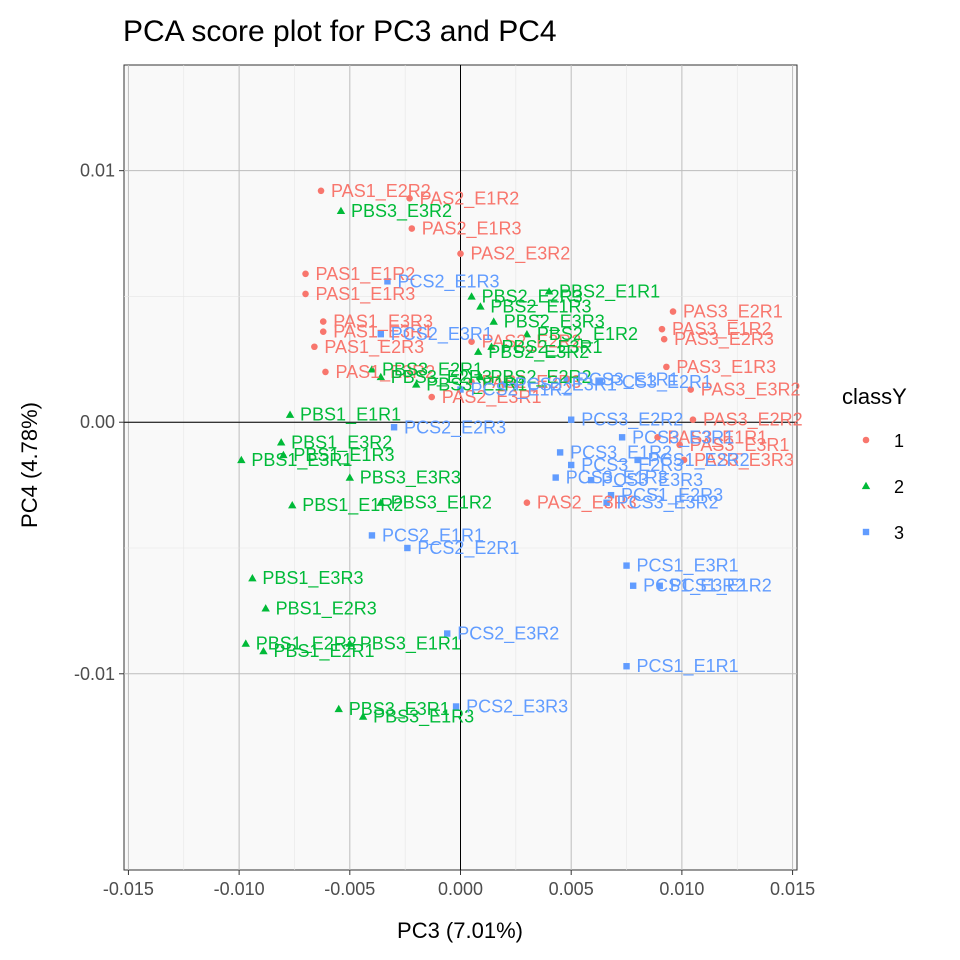 This screenshot has width=960, height=960. Describe the element at coordinates (722, 329) in the screenshot. I see `point-label: PAS3_E1R2` at that location.